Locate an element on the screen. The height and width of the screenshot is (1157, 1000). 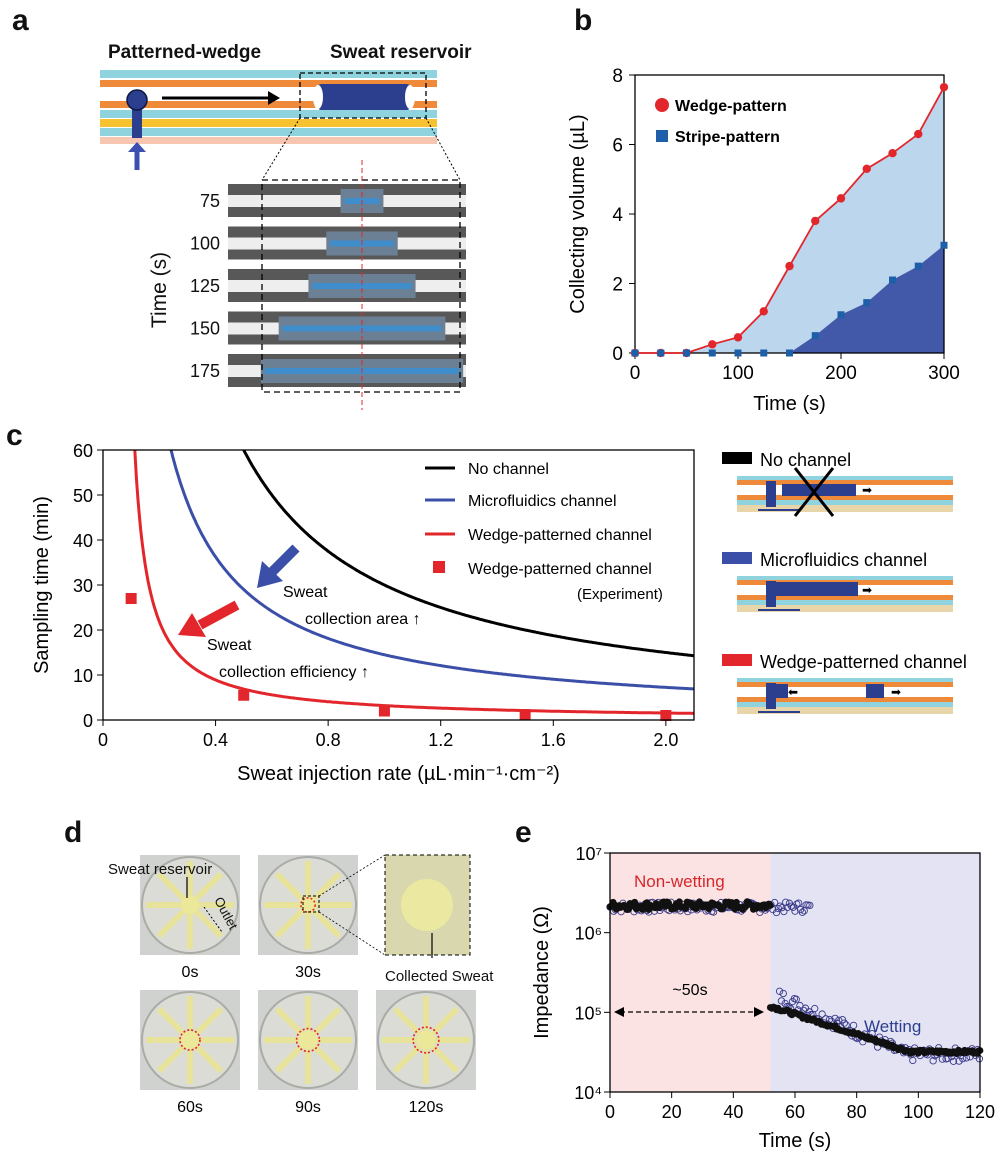
panel-c-letter: c is located at coordinates (14, 435).